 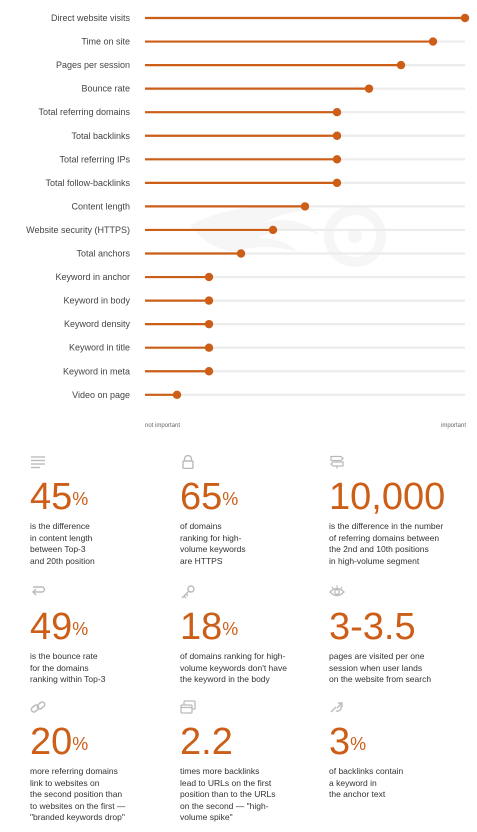 What do you see at coordinates (262, 159) in the screenshot?
I see `chart-row: Total referring IPs` at bounding box center [262, 159].